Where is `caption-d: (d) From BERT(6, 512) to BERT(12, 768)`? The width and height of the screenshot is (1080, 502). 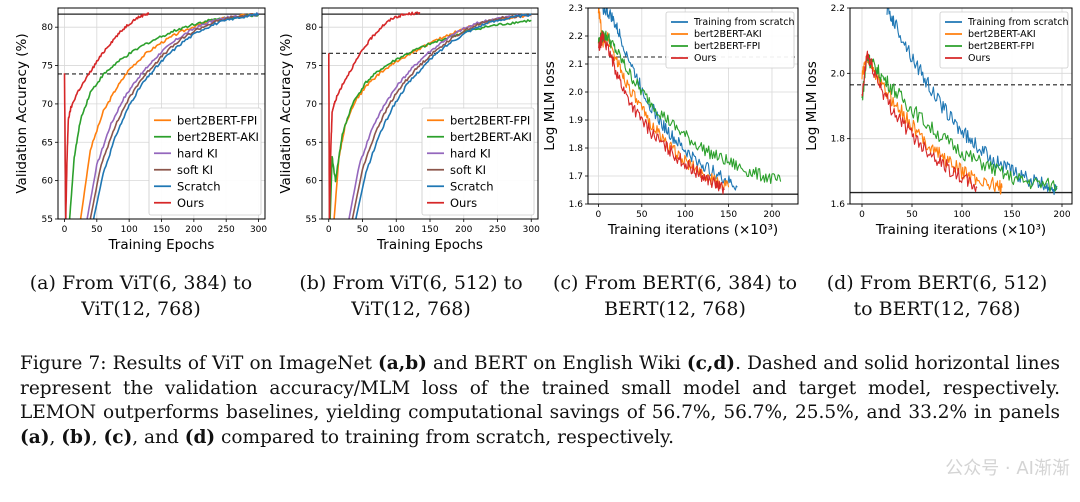
caption-d: (d) From BERT(6, 512) to BERT(12, 768) is located at coordinates (937, 296).